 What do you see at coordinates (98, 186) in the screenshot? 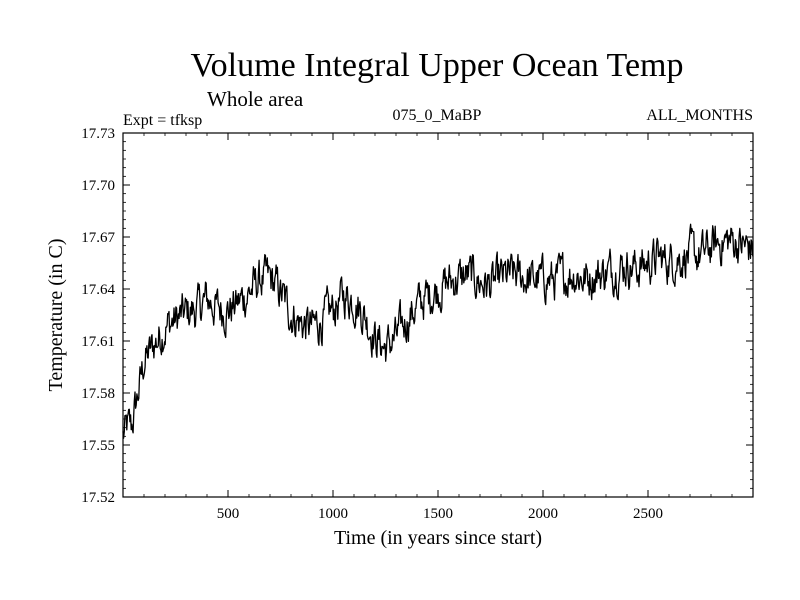
I see `y-tick-label: 17.70` at bounding box center [98, 186].